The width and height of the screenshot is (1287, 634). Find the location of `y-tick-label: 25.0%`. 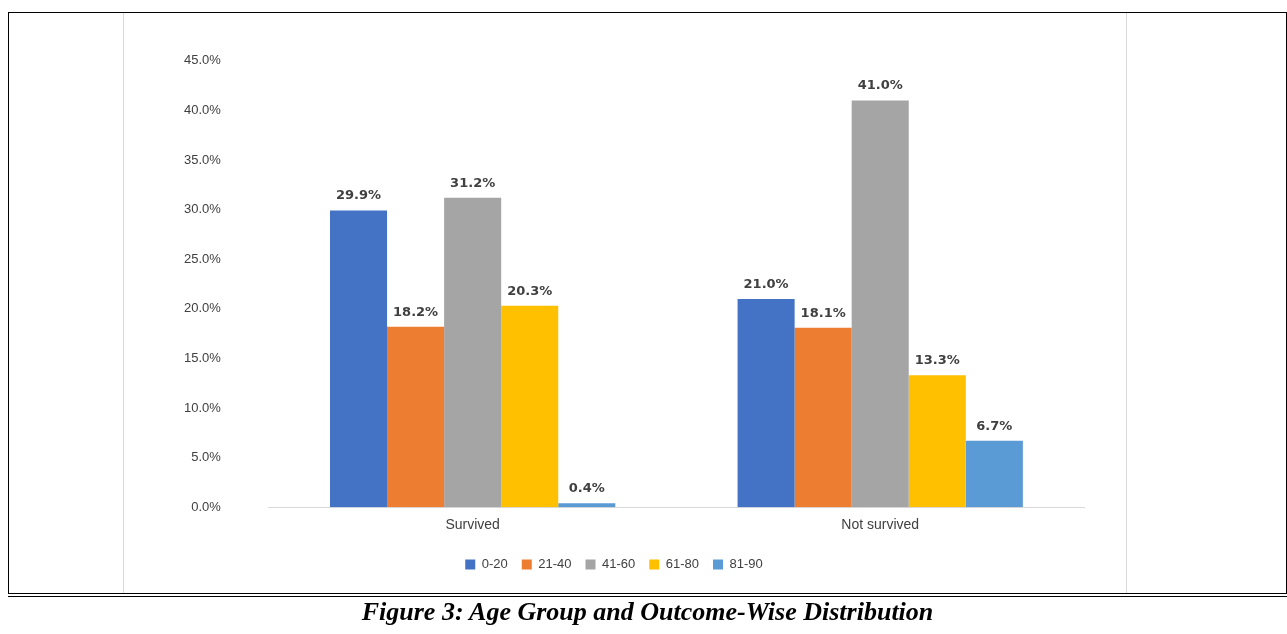

y-tick-label: 25.0% is located at coordinates (202, 258).